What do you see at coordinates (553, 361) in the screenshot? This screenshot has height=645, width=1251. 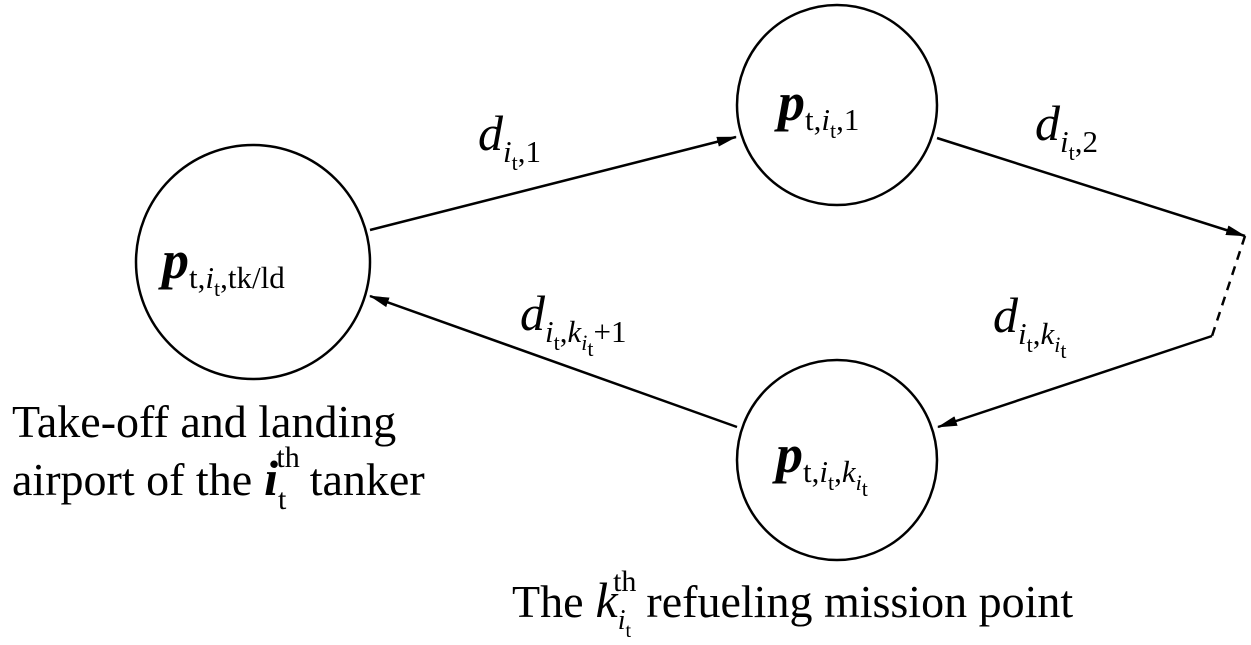 I see `edge-kth-to-airport` at bounding box center [553, 361].